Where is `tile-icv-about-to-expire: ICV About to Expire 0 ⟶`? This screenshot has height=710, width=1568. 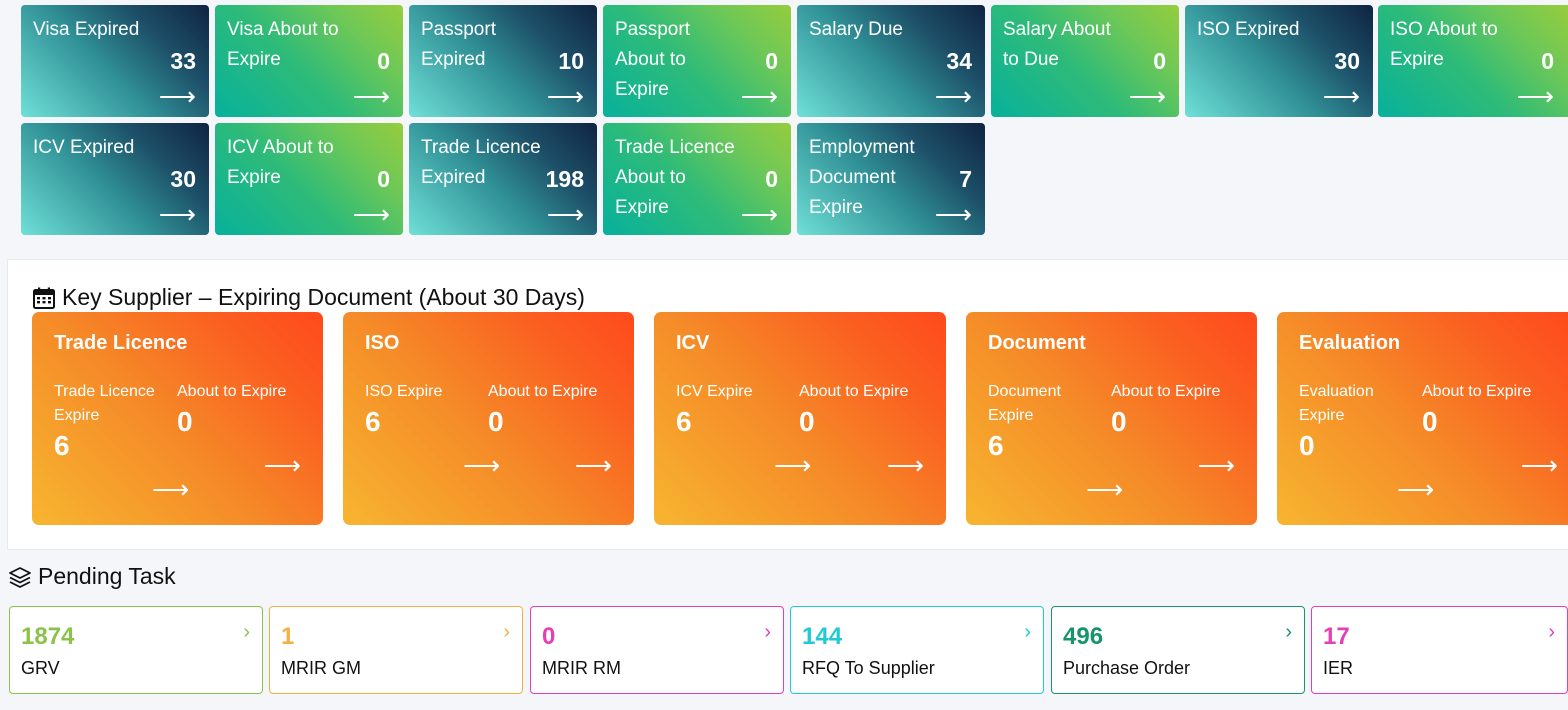 tile-icv-about-to-expire: ICV About to Expire 0 ⟶ is located at coordinates (309, 179).